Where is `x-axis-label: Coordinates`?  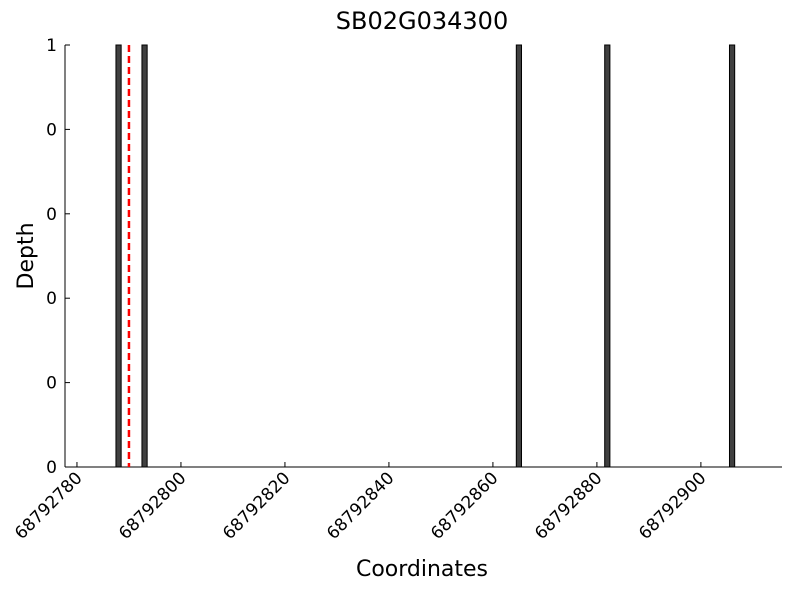 x-axis-label: Coordinates is located at coordinates (422, 569).